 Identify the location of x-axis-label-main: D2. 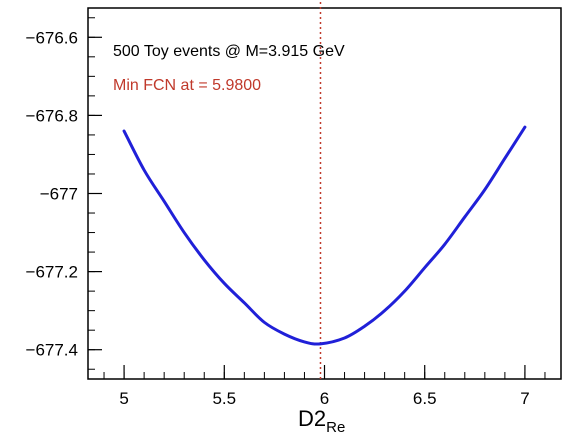
(312, 418).